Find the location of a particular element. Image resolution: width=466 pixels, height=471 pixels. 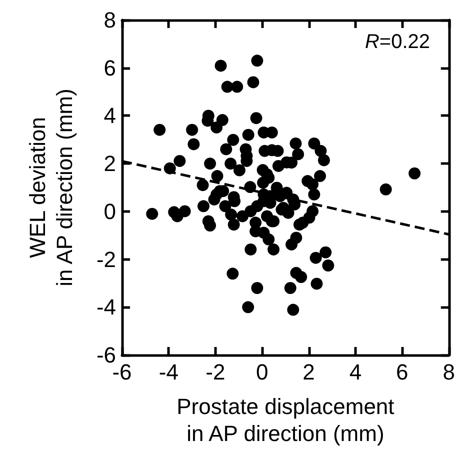

y-tick-label: -6 is located at coordinates (106, 355).